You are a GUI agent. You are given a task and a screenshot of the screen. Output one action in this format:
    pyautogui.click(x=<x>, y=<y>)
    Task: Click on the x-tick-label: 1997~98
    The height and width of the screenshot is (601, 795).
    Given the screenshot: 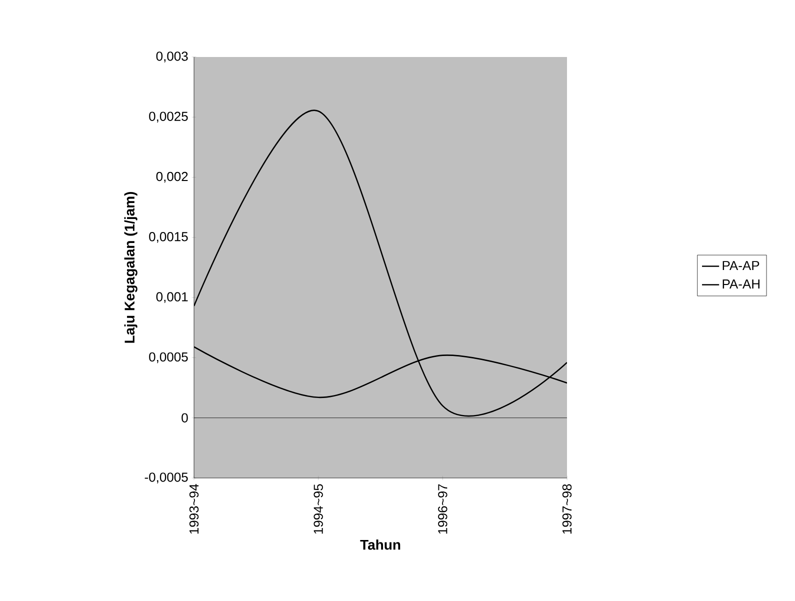 What is the action you would take?
    pyautogui.click(x=567, y=509)
    